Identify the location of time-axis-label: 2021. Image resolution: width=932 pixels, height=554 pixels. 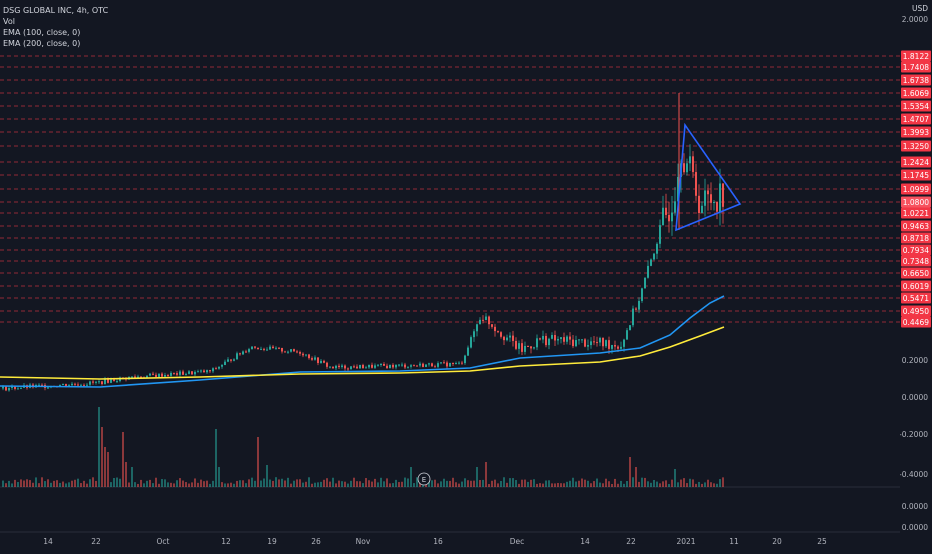
(685, 541).